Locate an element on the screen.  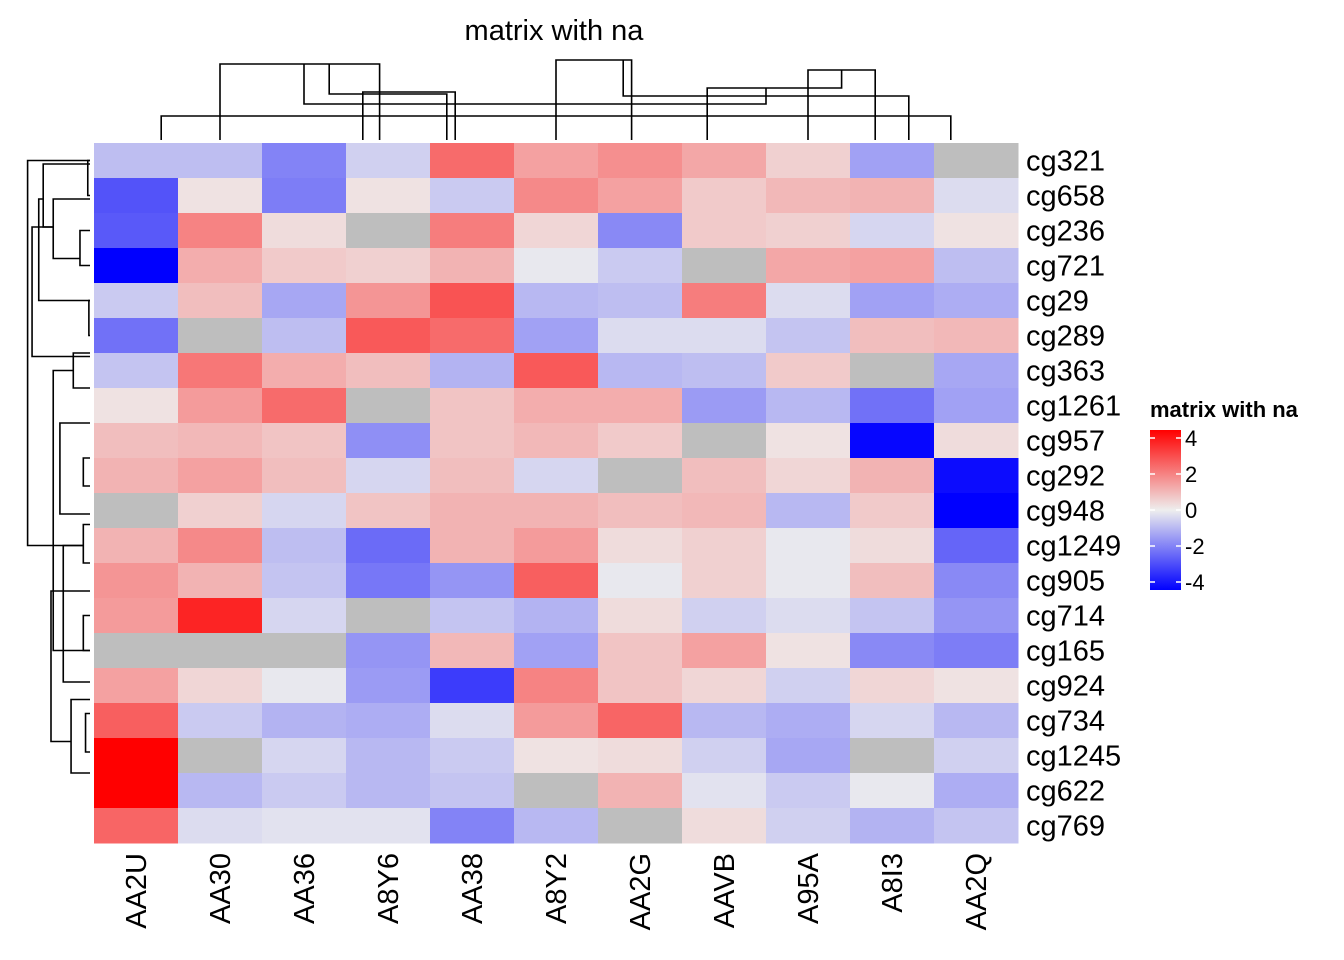
row-label: cg658 is located at coordinates (1065, 197).